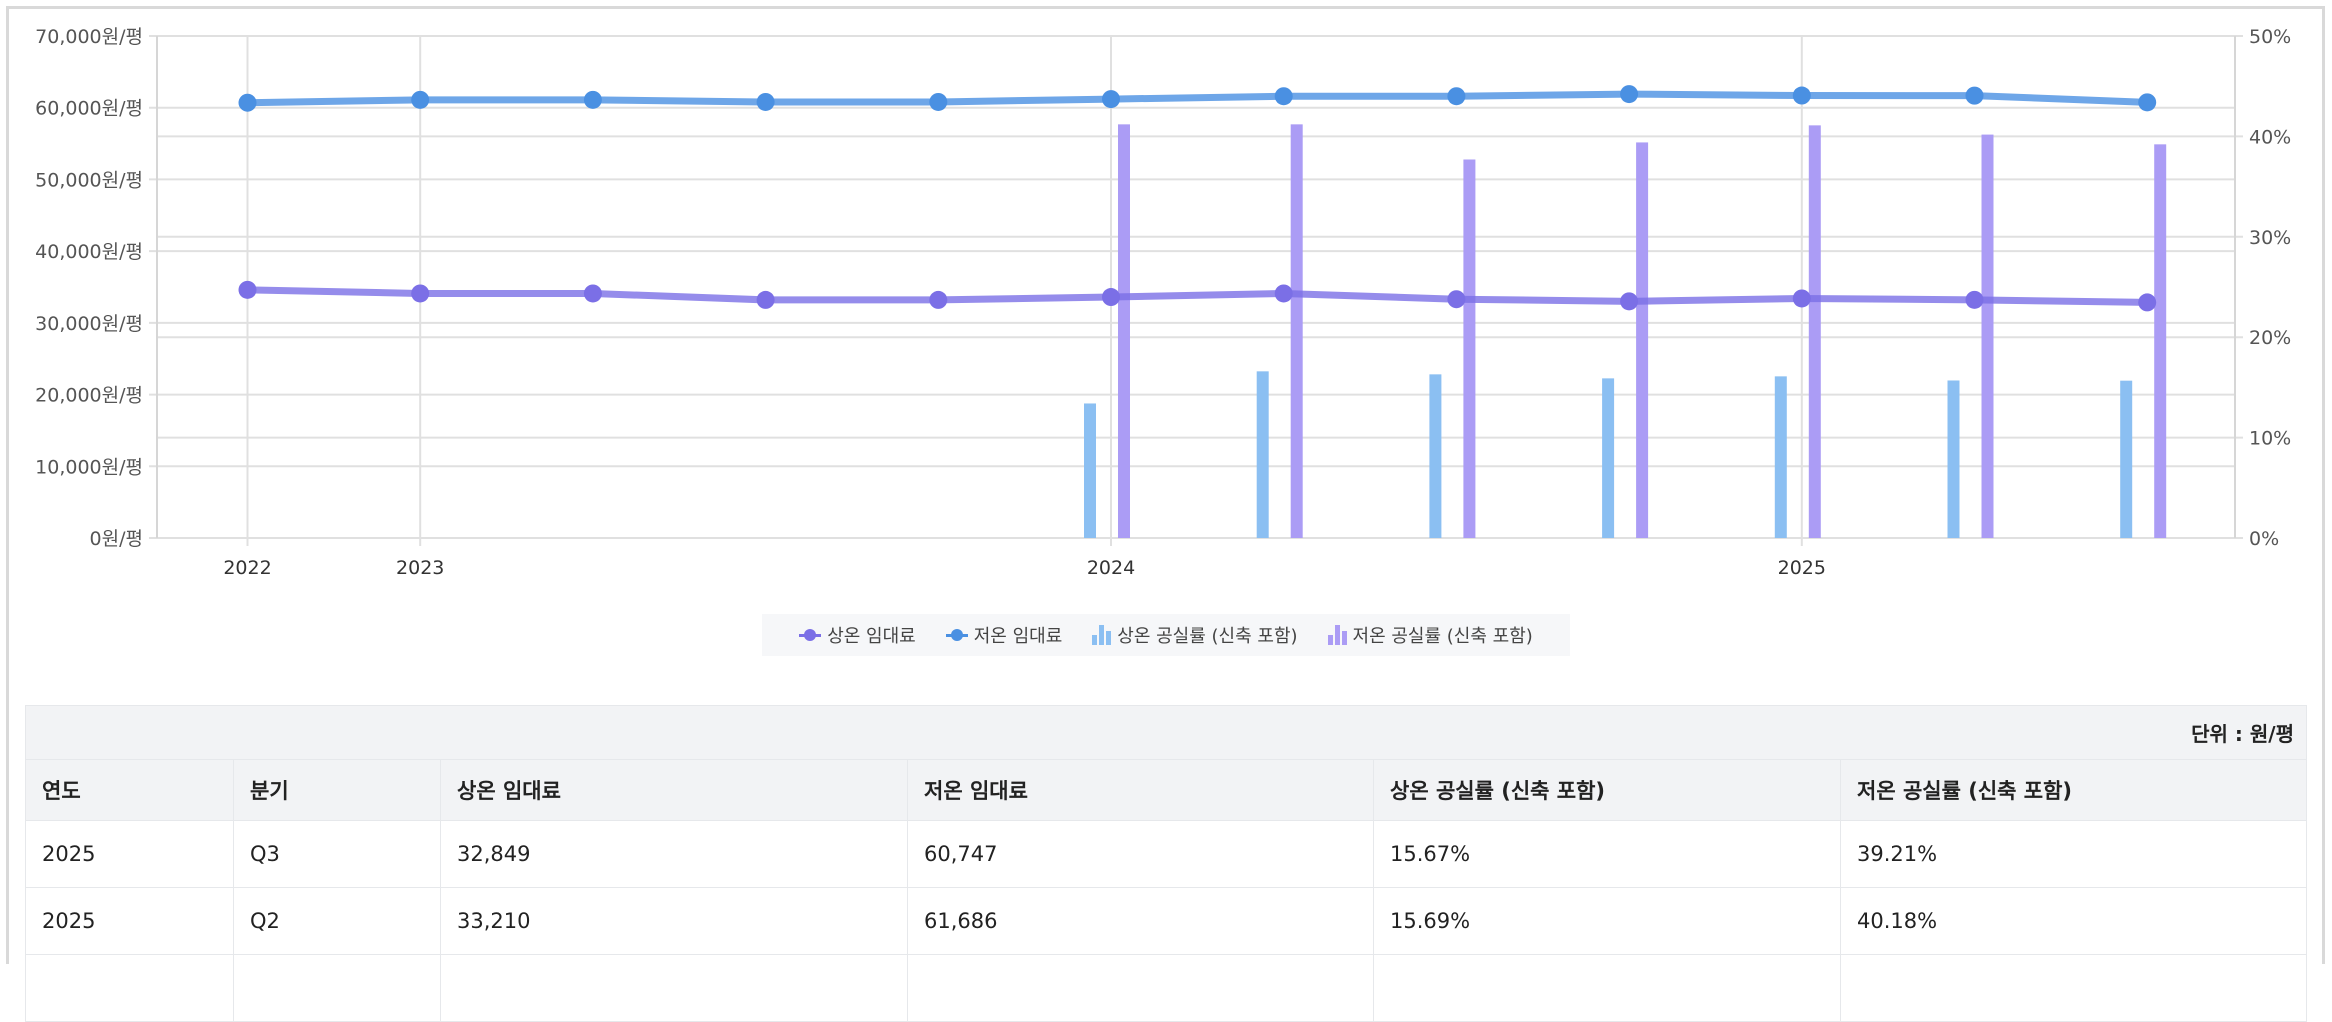 Image resolution: width=2332 pixels, height=1022 pixels. Describe the element at coordinates (2270, 37) in the screenshot. I see `y-right-tick-label: 50%` at that location.